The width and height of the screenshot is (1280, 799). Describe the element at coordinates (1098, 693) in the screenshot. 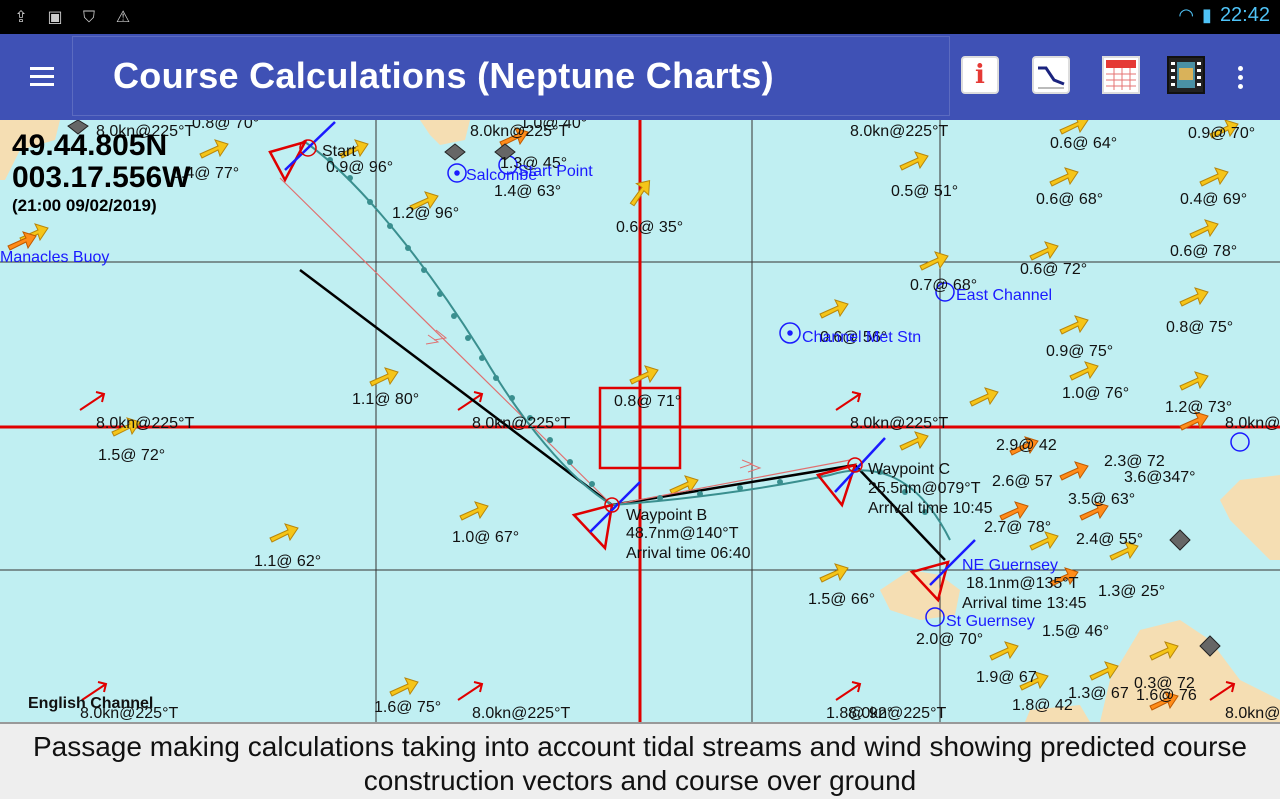

I see `tide-label: 1.3@ 67` at that location.